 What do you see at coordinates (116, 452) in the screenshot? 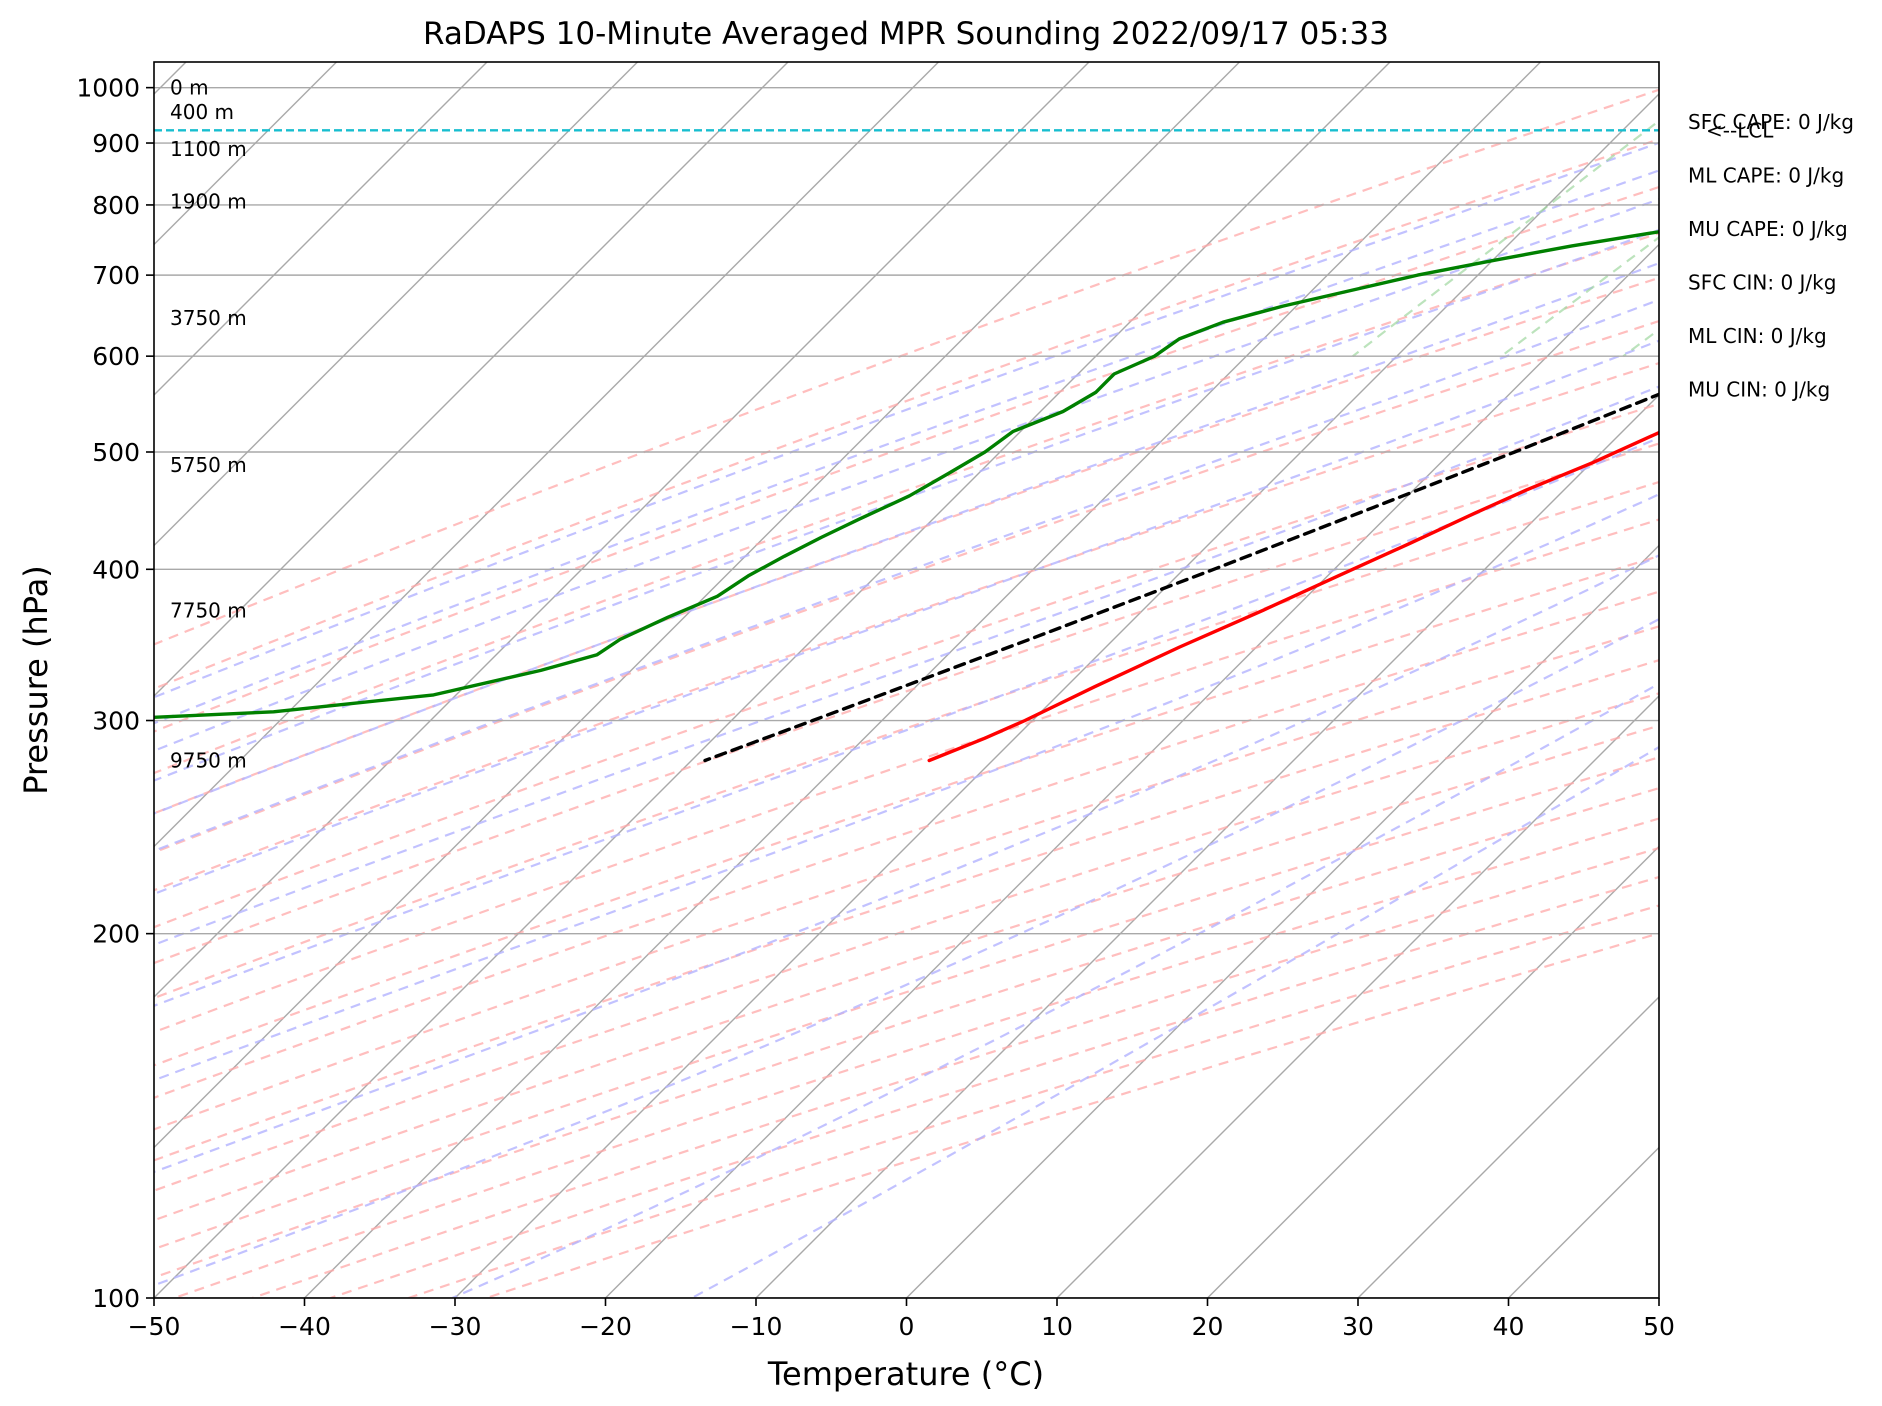
I see `y-tick-label: 500` at bounding box center [116, 452].